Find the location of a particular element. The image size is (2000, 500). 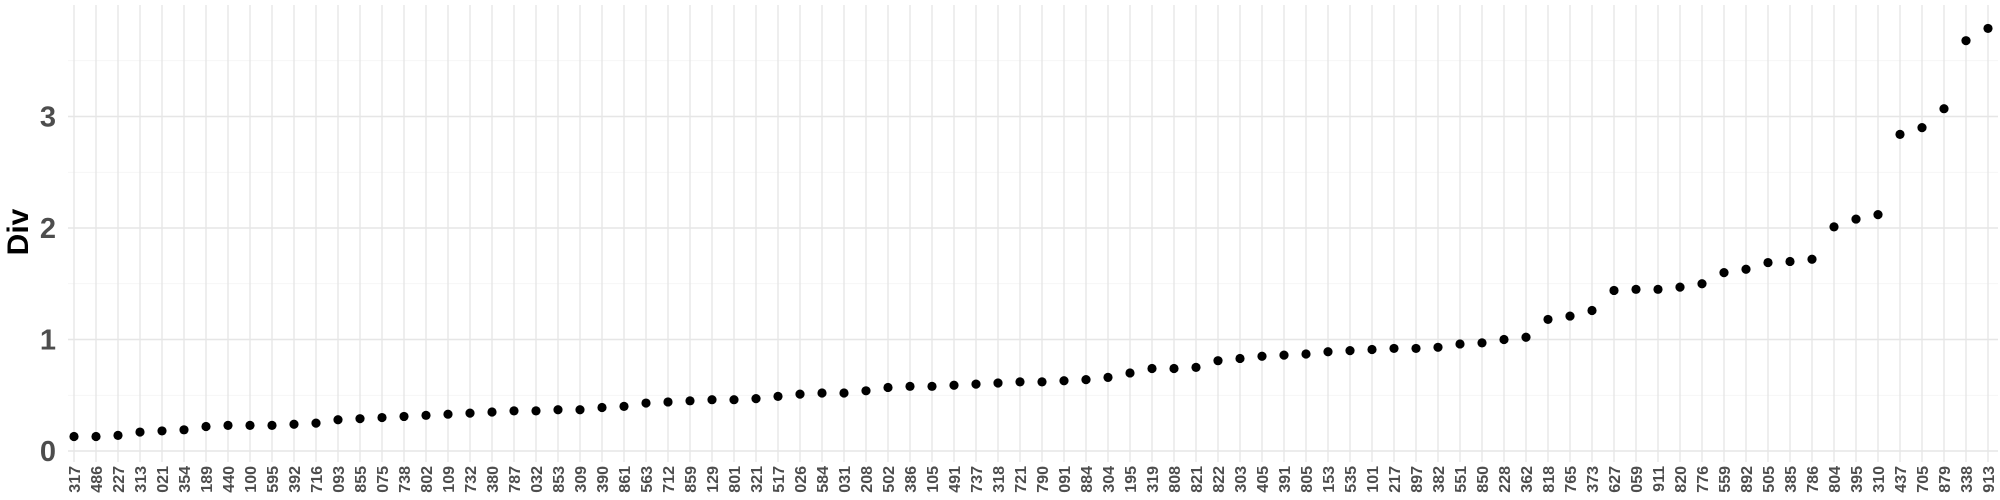

x-tick-label: 502 is located at coordinates (889, 479).